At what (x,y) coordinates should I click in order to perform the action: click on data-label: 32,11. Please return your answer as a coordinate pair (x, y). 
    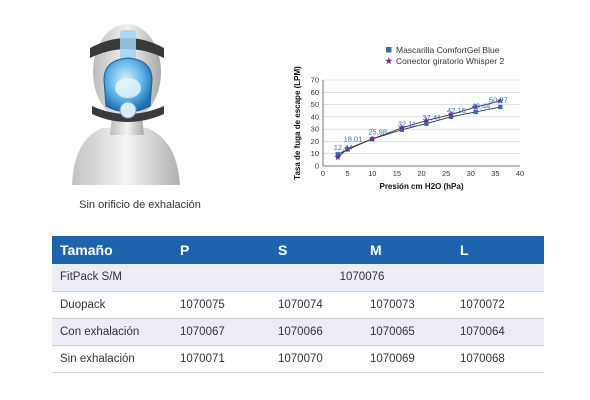
    Looking at the image, I should click on (407, 124).